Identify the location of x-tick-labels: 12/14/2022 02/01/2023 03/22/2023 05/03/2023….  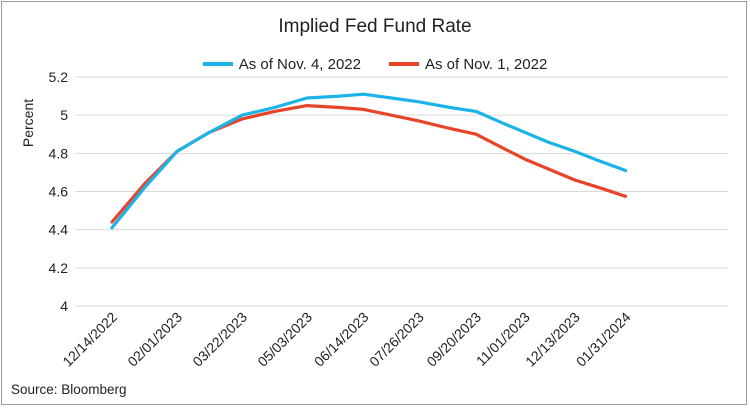
(346, 339).